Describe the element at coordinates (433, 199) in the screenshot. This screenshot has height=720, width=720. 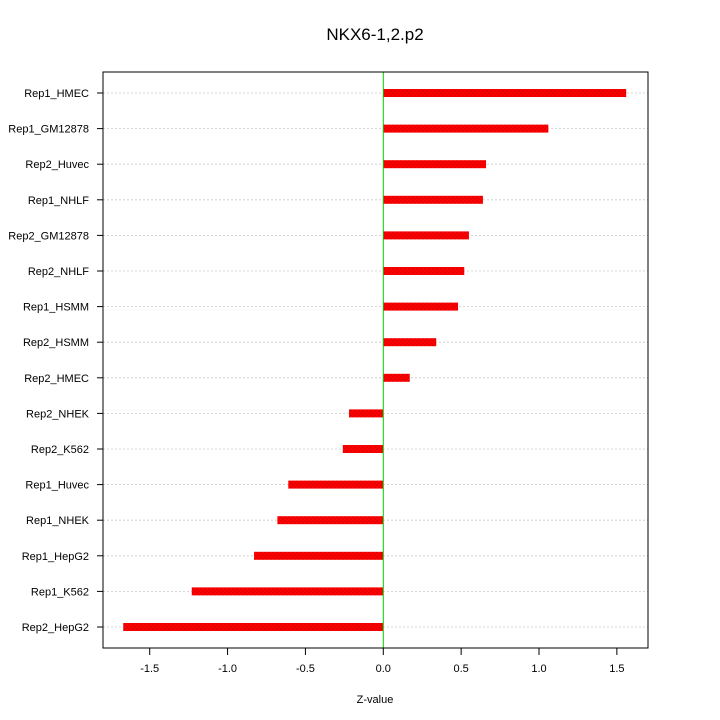
I see `bar-rep1-nhlf` at that location.